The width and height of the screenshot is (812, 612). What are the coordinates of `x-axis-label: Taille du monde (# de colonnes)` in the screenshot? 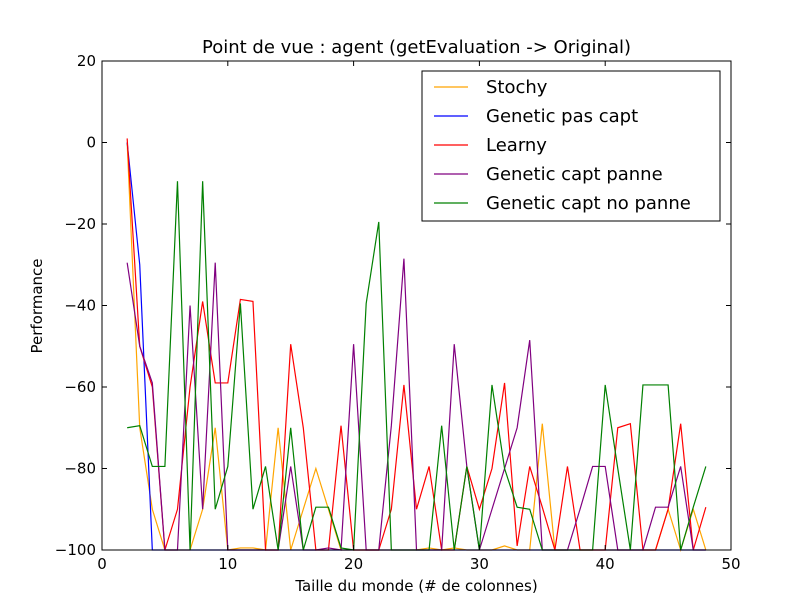 It's located at (415, 586).